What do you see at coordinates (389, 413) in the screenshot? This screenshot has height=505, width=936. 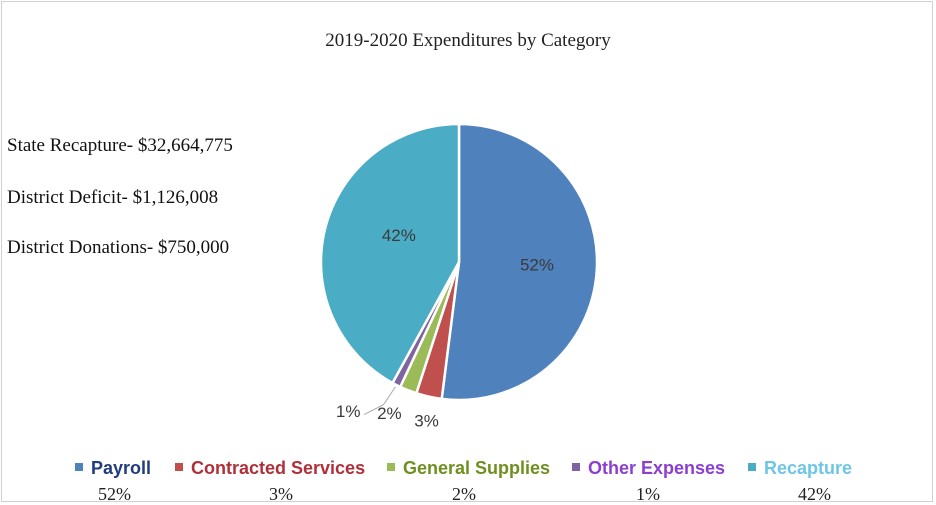 I see `data-label-general-supplies: 2%` at bounding box center [389, 413].